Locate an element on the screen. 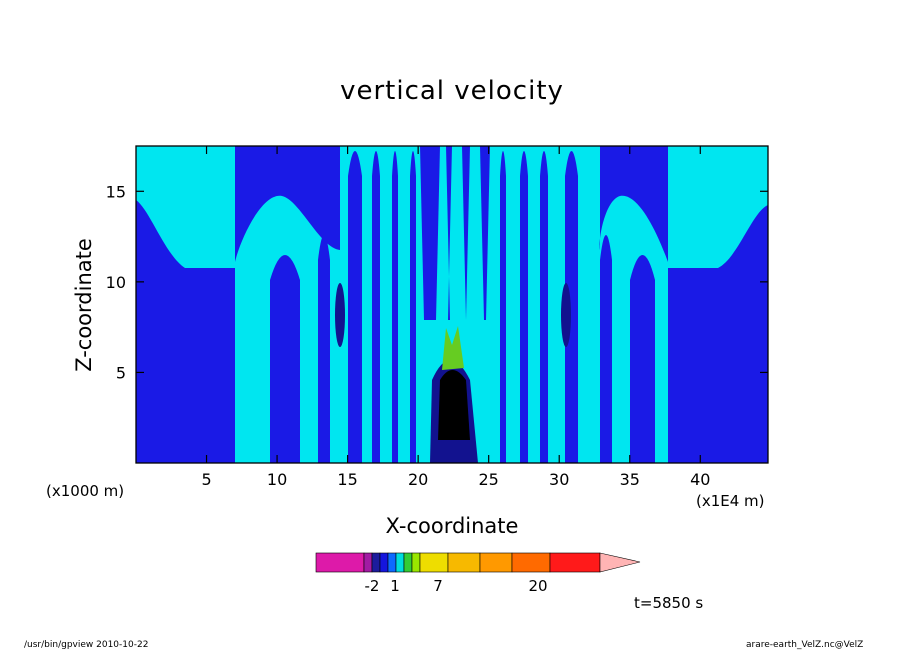 This screenshot has width=904, height=654. y-tick-label: 15 is located at coordinates (116, 191).